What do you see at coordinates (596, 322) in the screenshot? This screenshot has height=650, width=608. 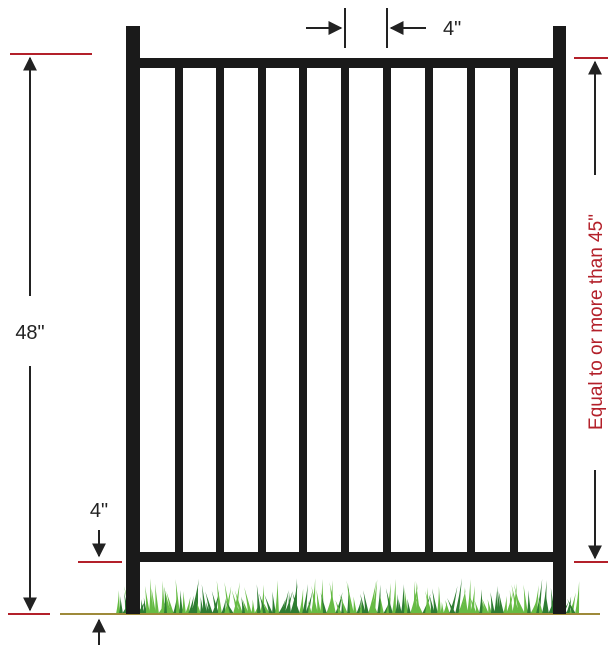 I see `rail-span-label: Equal to or more than 45"` at bounding box center [596, 322].